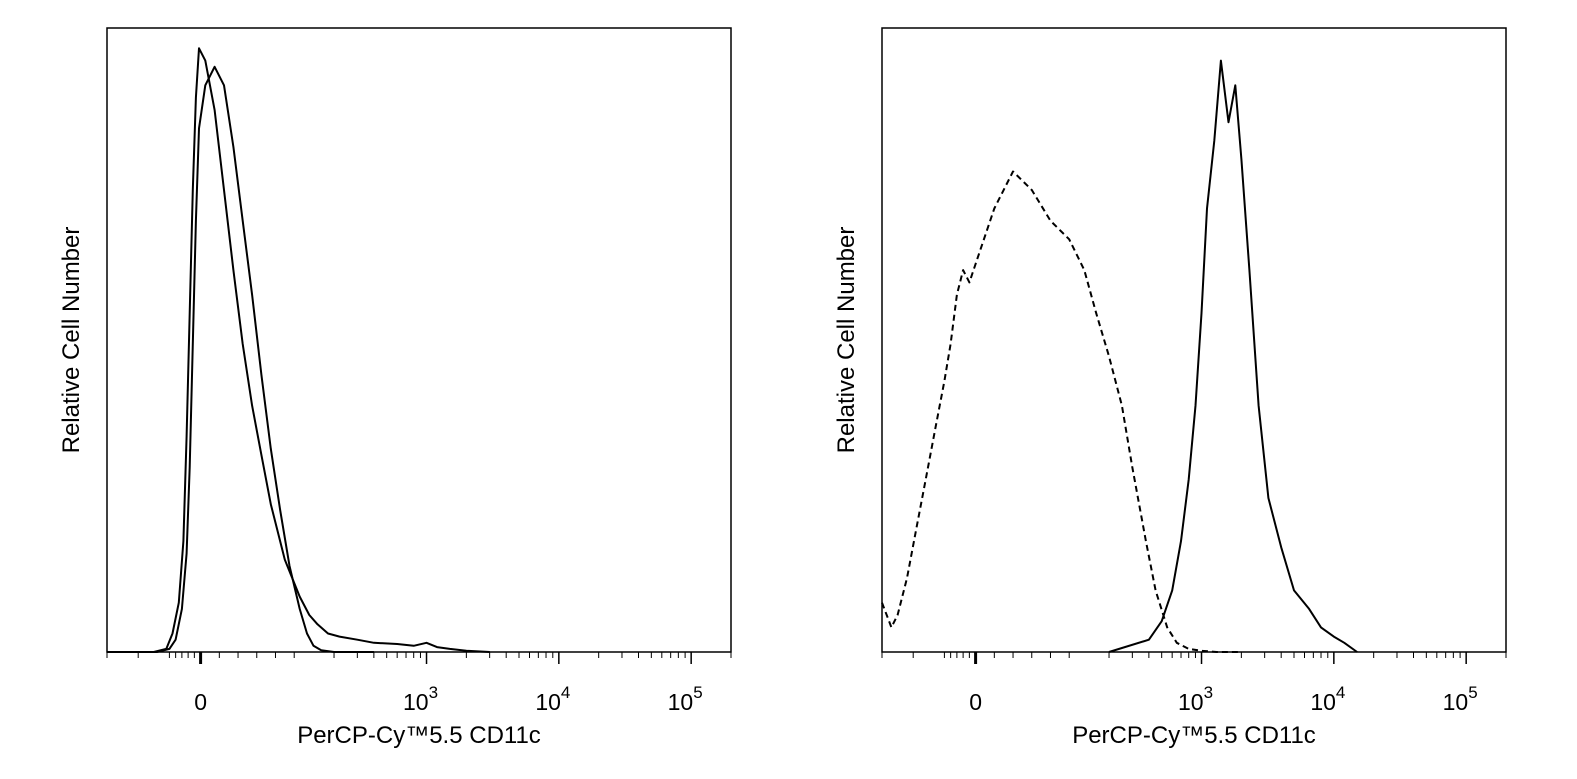 This screenshot has width=1577, height=779. I want to click on histogram-series-dashed, so click(1061, 411).